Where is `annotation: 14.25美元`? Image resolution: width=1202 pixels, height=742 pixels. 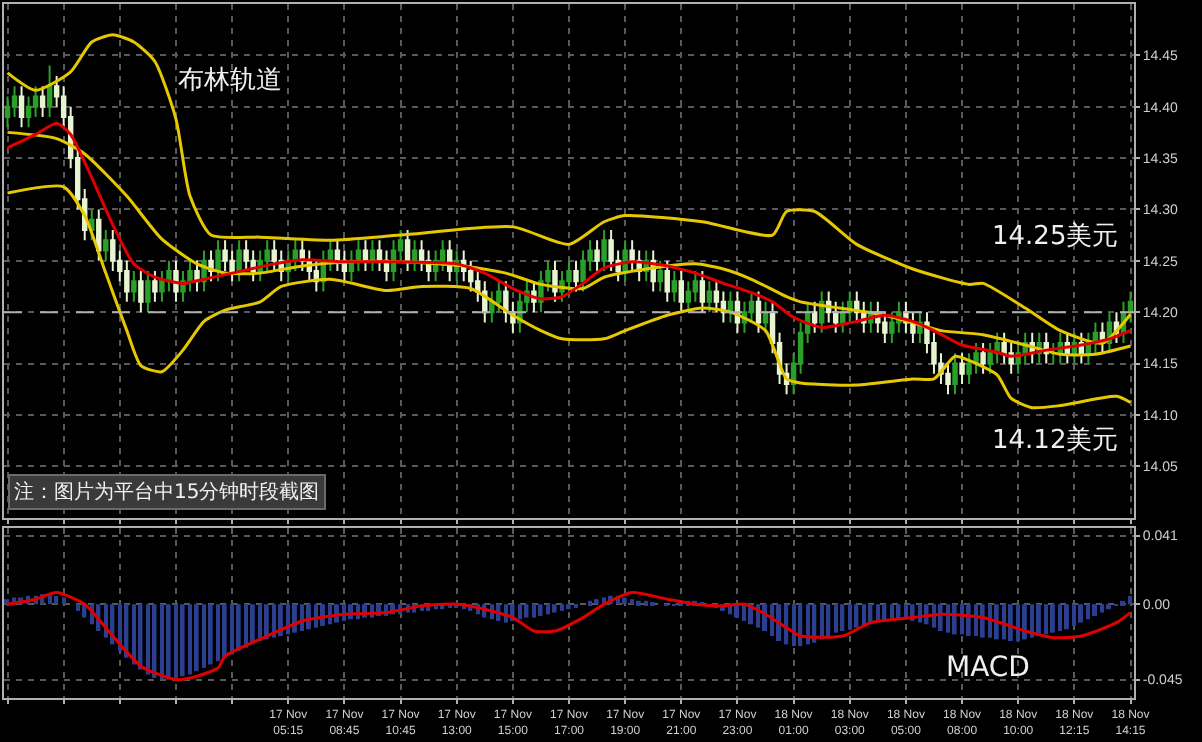
annotation: 14.25美元 is located at coordinates (1055, 236).